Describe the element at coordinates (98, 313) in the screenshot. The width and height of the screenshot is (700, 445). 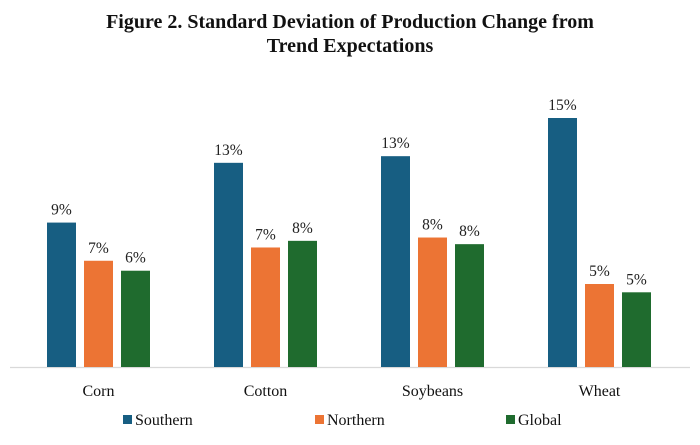
I see `bar-corn-northern` at that location.